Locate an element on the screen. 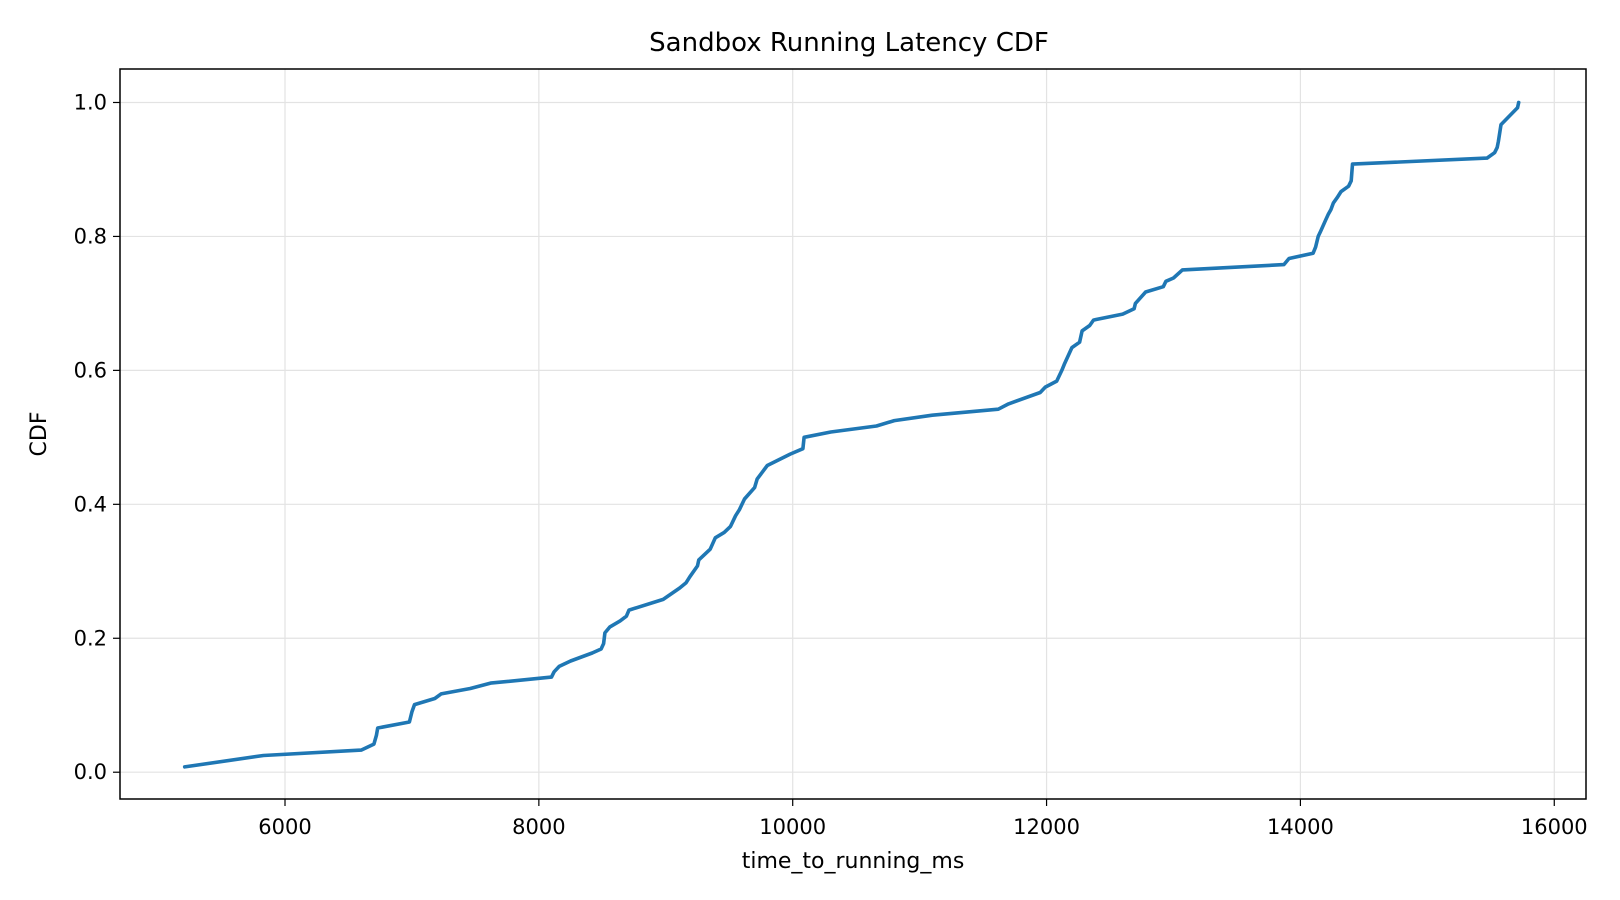 The height and width of the screenshot is (900, 1620). y-tick-label: 0.4 is located at coordinates (90, 504).